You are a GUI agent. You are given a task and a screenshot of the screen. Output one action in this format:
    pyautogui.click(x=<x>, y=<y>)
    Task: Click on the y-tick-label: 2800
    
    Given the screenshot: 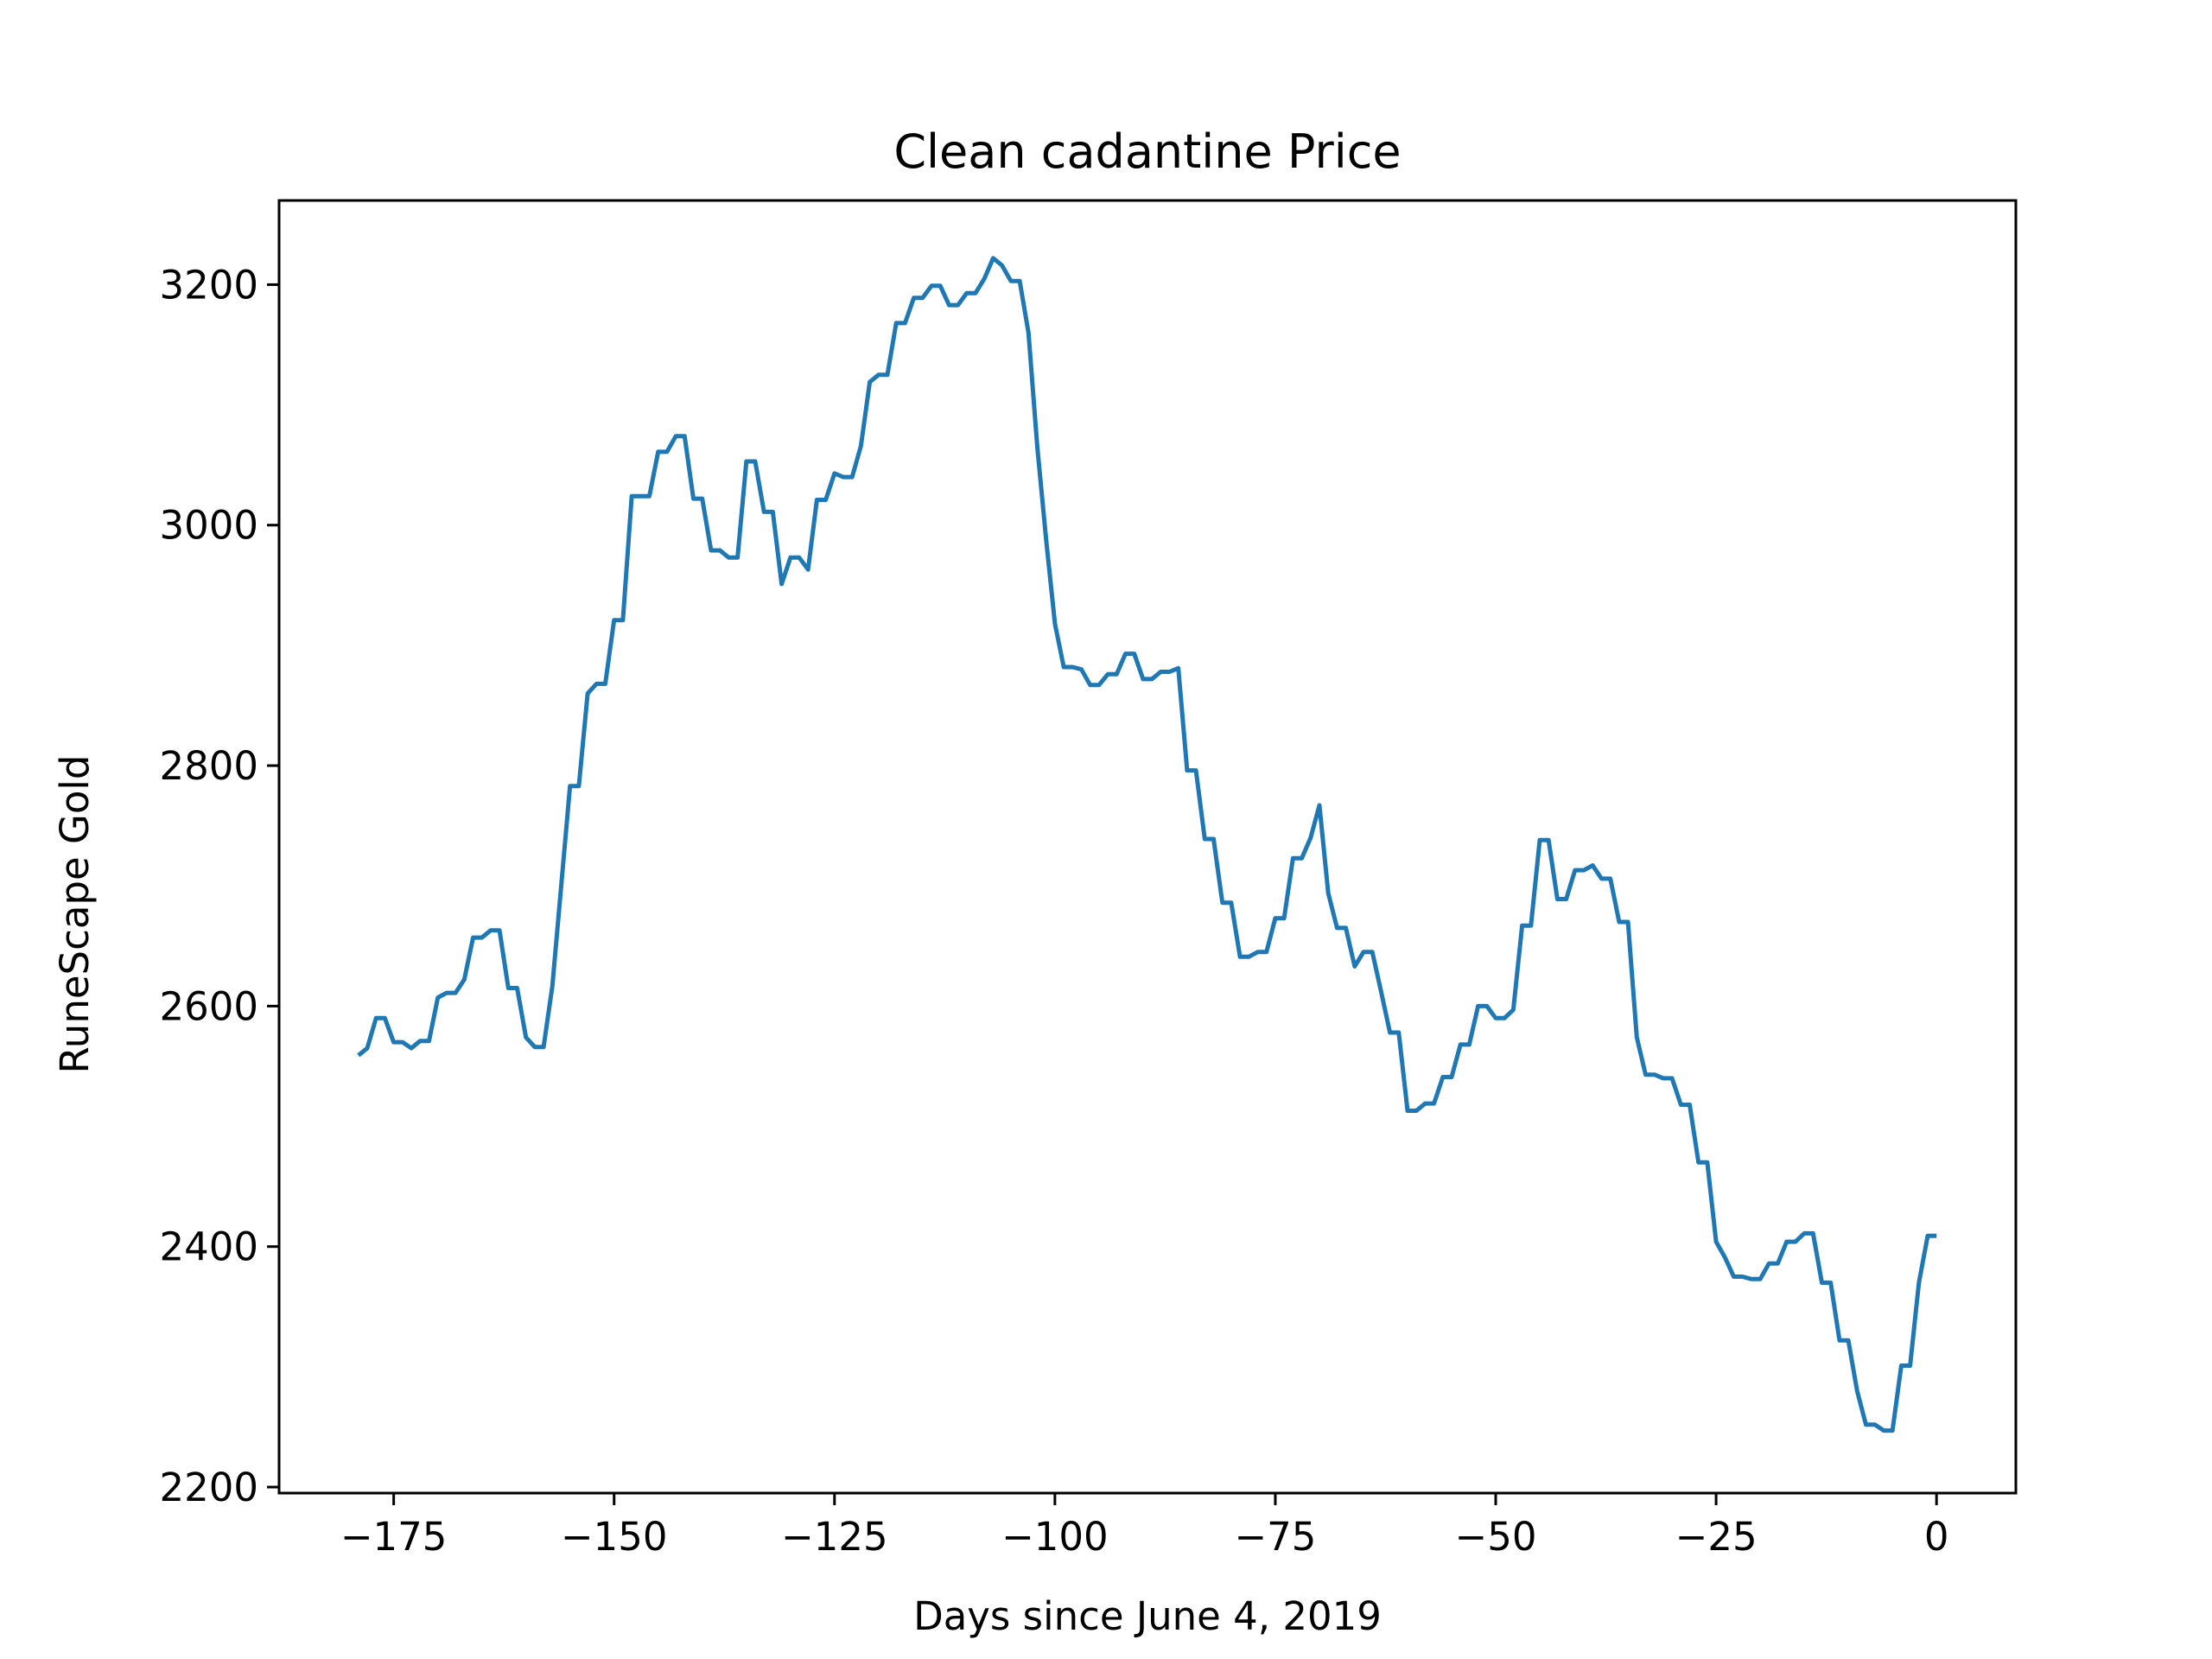 What is the action you would take?
    pyautogui.click(x=208, y=766)
    